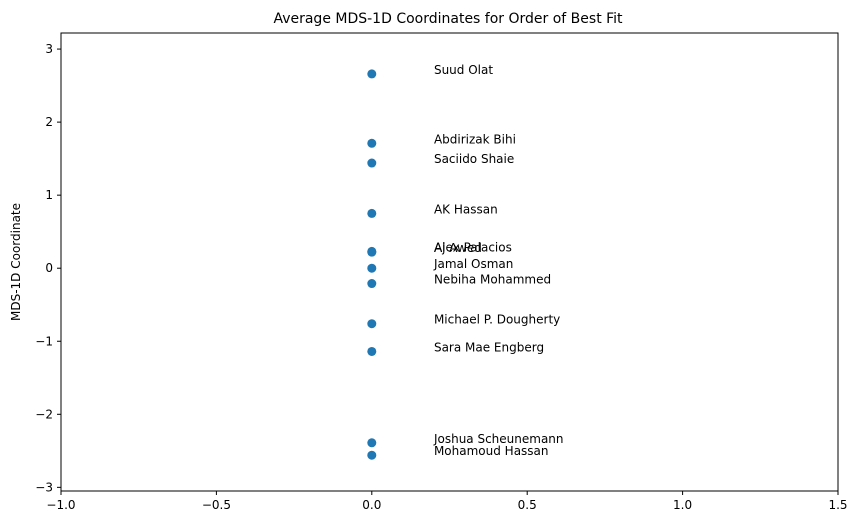  I want to click on point-label: Aj Awed, so click(458, 248).